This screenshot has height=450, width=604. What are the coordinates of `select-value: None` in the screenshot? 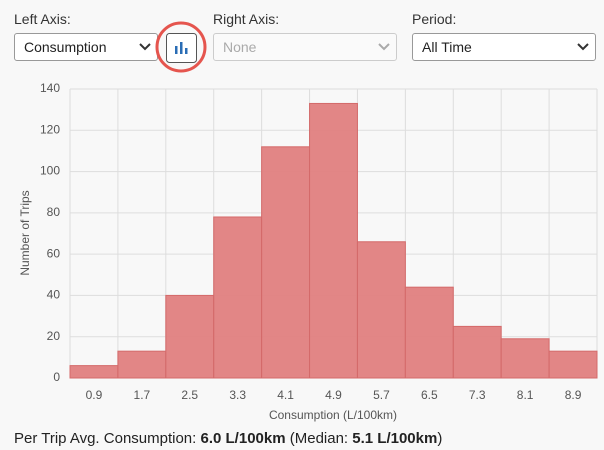 It's located at (240, 47).